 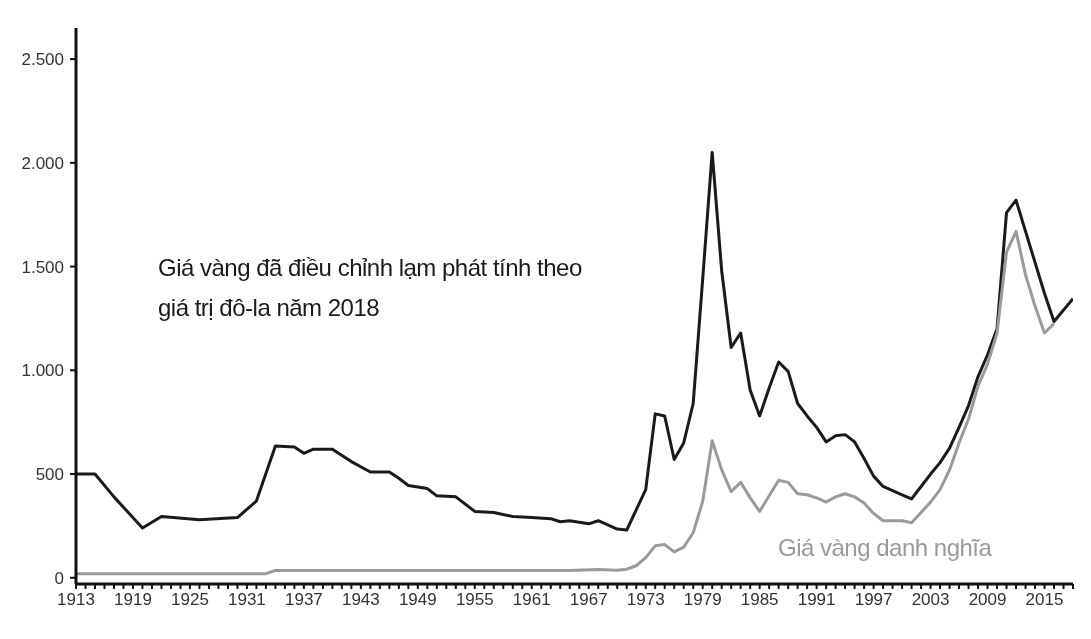 I want to click on y-tick-label: 2.000, so click(x=42, y=163).